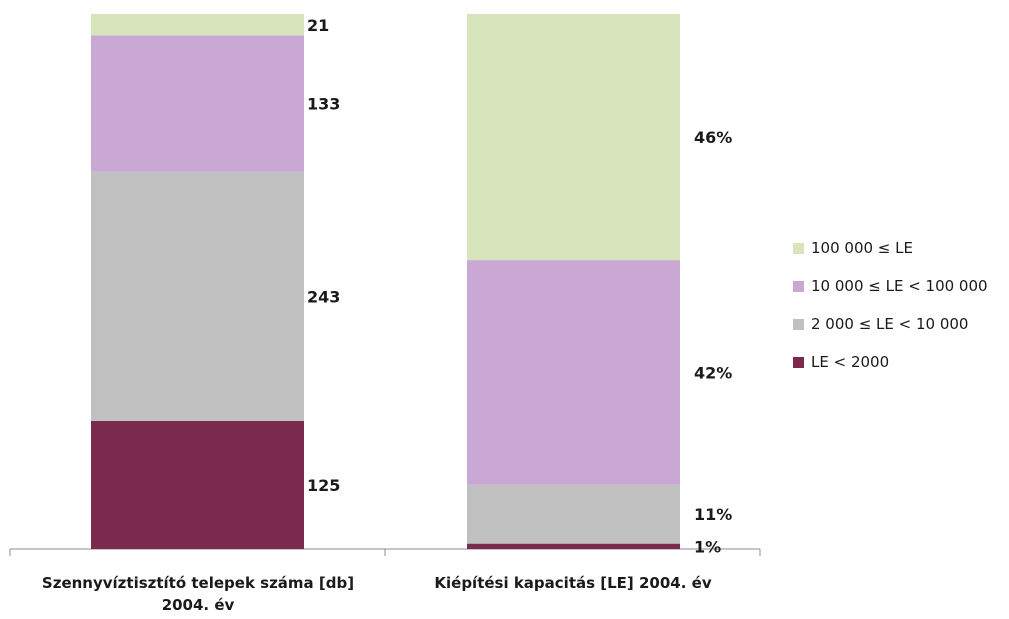  Describe the element at coordinates (323, 104) in the screenshot. I see `data-label: 133` at that location.